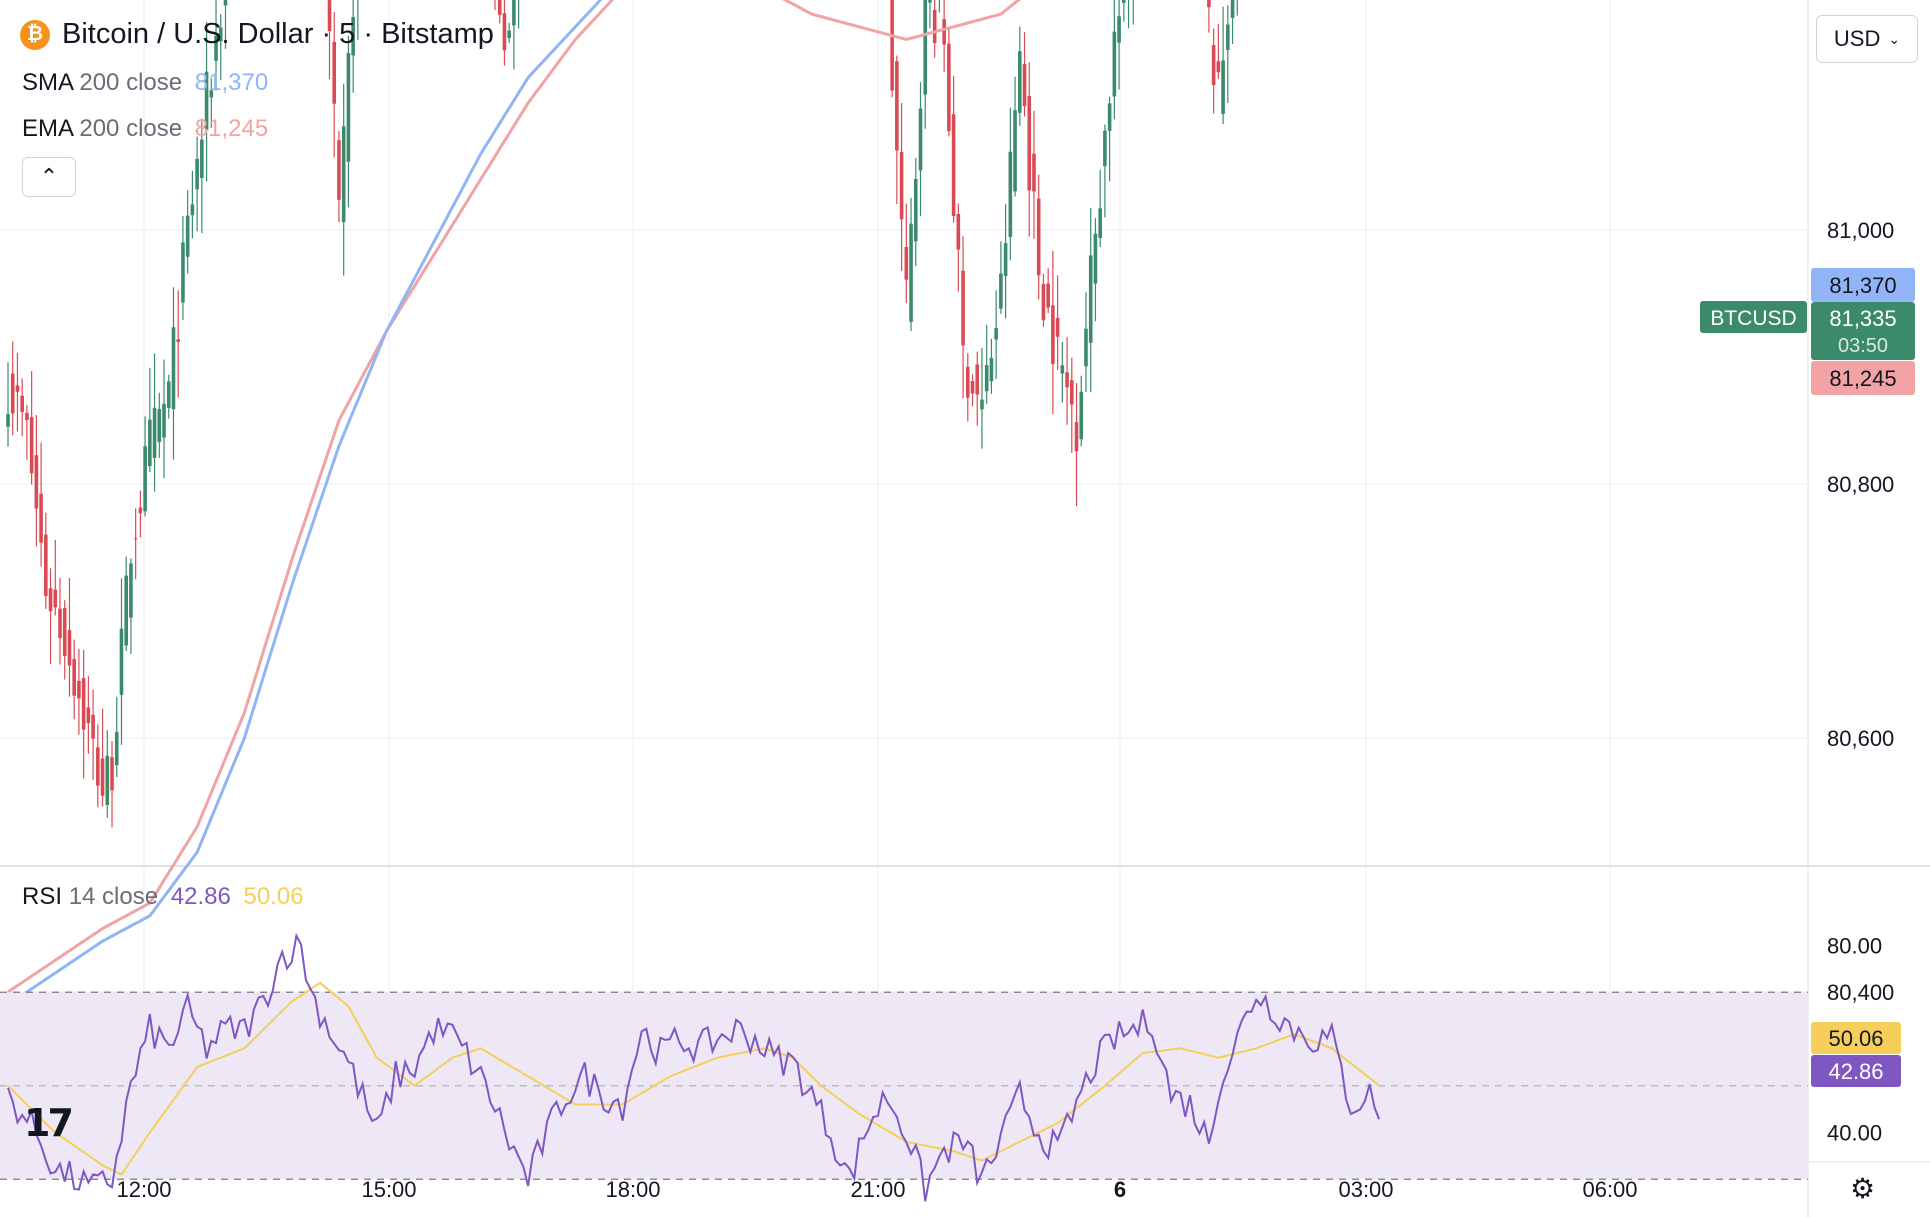 The height and width of the screenshot is (1217, 1930). What do you see at coordinates (131, 82) in the screenshot?
I see `sma-params: 200 close` at bounding box center [131, 82].